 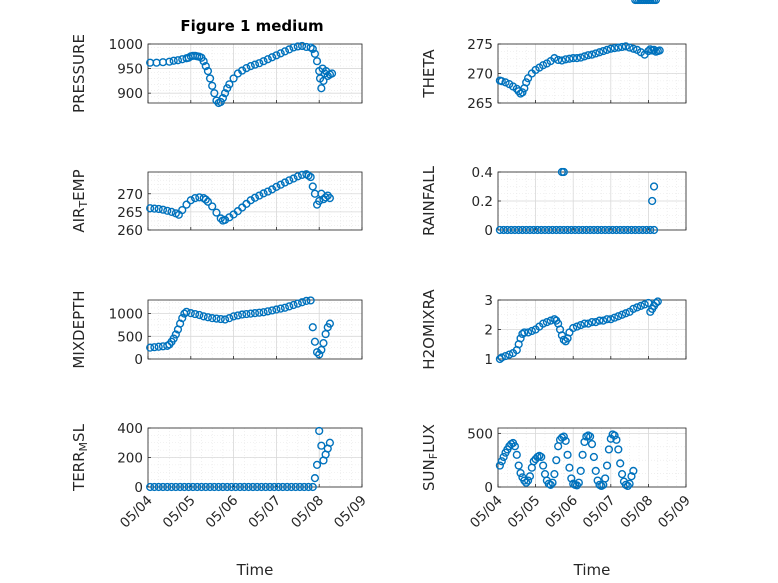 What do you see at coordinates (130, 94) in the screenshot?
I see `y-tick-label: 900` at bounding box center [130, 94].